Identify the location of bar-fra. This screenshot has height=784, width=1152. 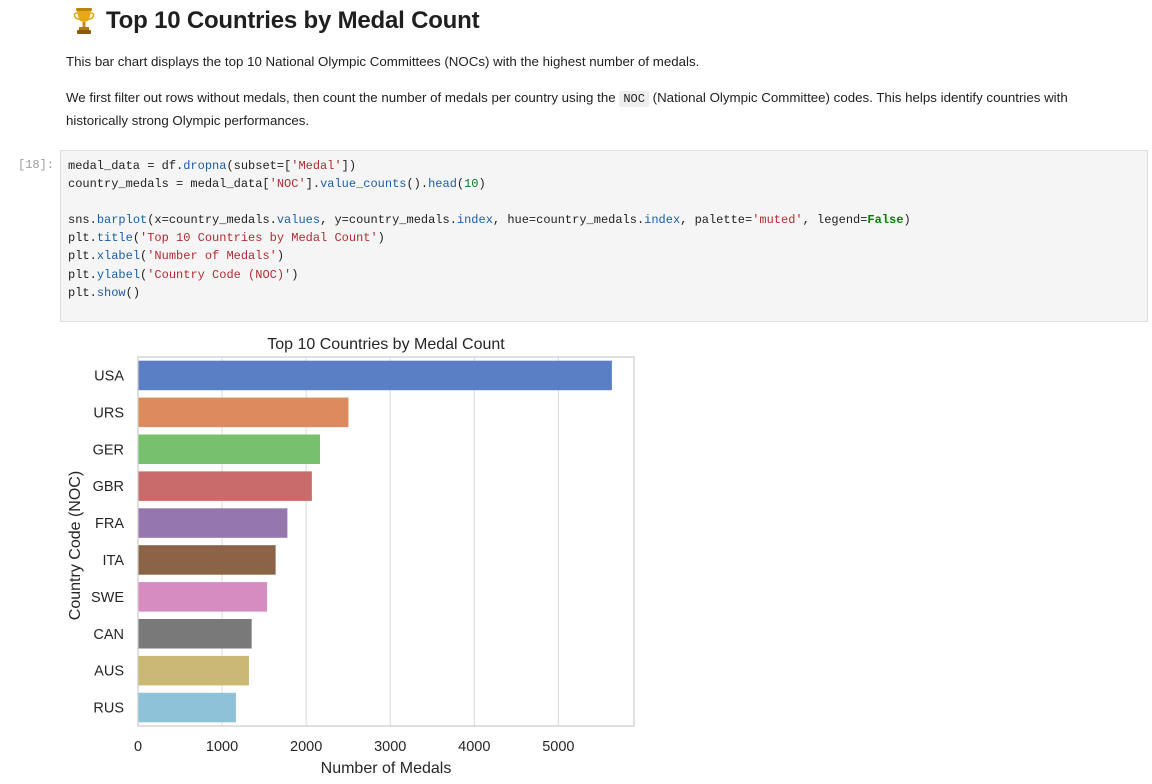
(213, 523).